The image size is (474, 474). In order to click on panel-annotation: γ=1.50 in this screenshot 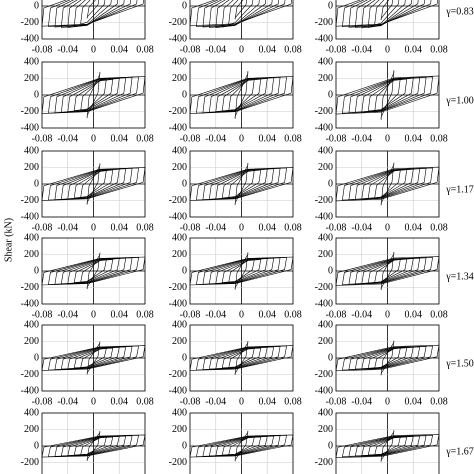, I will do `click(459, 363)`.